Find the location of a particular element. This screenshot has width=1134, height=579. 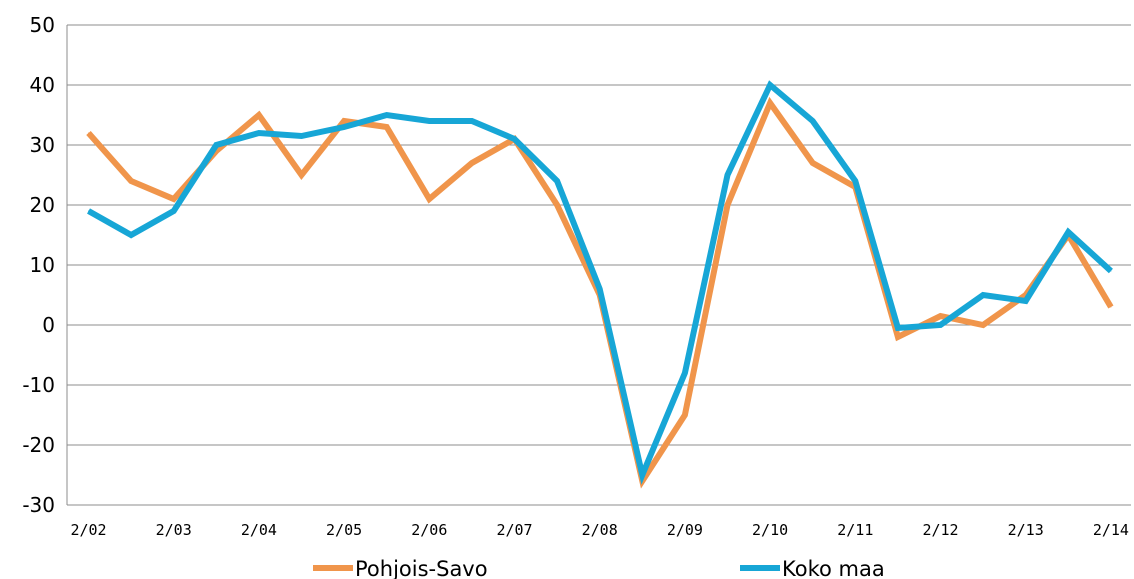

x-tick-label: 2/02 is located at coordinates (88, 530).